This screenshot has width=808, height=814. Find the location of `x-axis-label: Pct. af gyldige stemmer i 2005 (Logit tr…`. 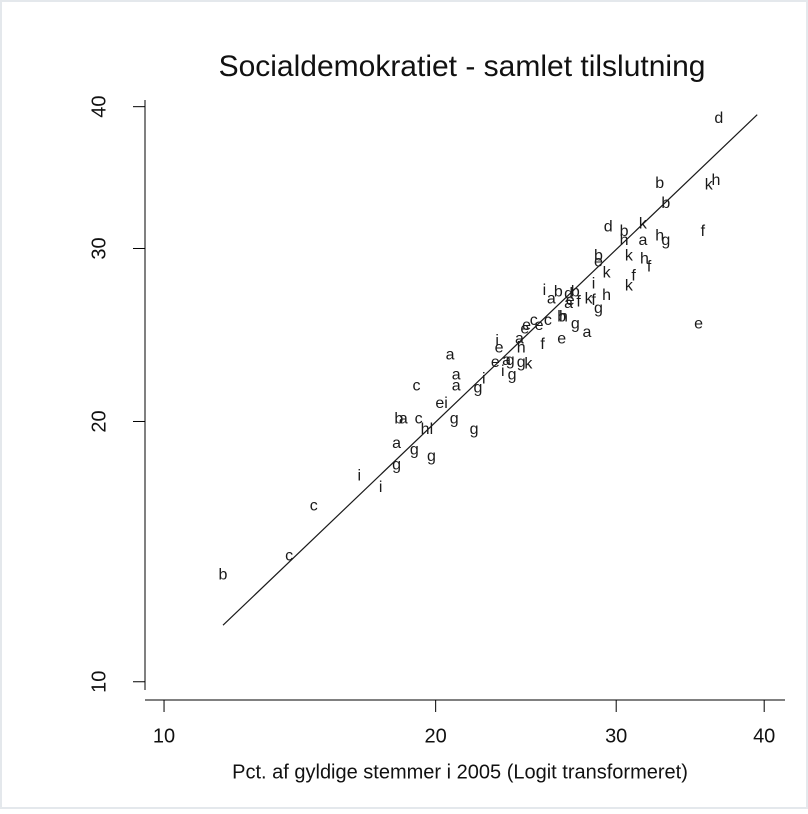

x-axis-label: Pct. af gyldige stemmer i 2005 (Logit tr… is located at coordinates (460, 772).